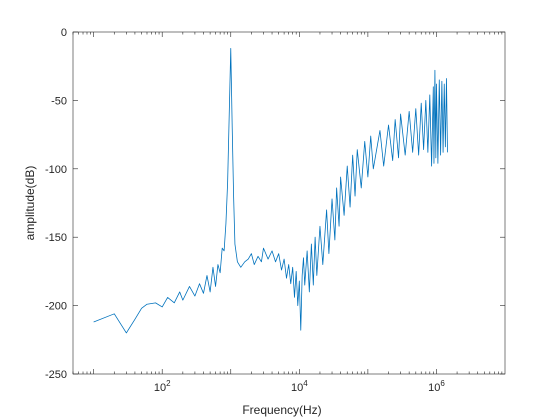 This screenshot has height=420, width=560. I want to click on y-tick-label: -150, so click(56, 238).